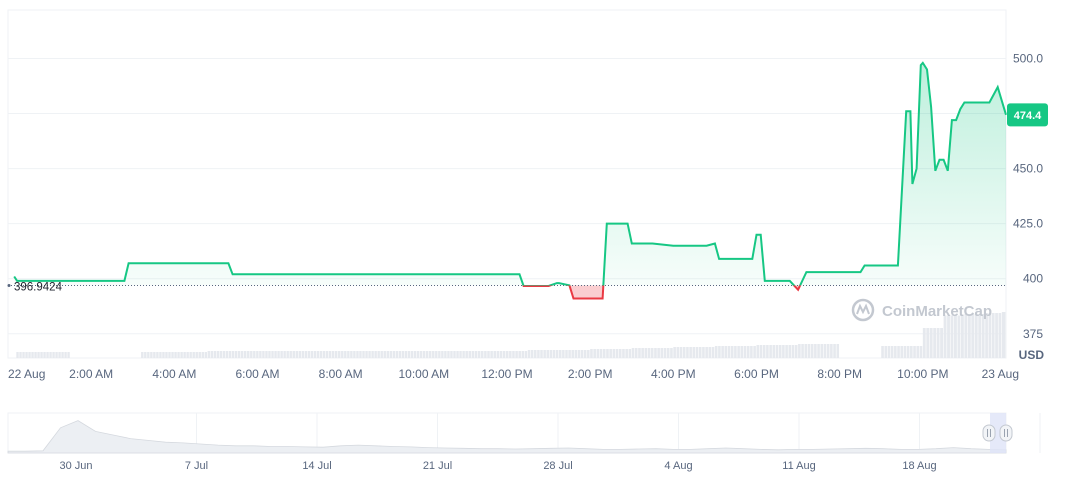 The height and width of the screenshot is (477, 1072). What do you see at coordinates (35, 287) in the screenshot?
I see `reference-price-label: 396.9424` at bounding box center [35, 287].